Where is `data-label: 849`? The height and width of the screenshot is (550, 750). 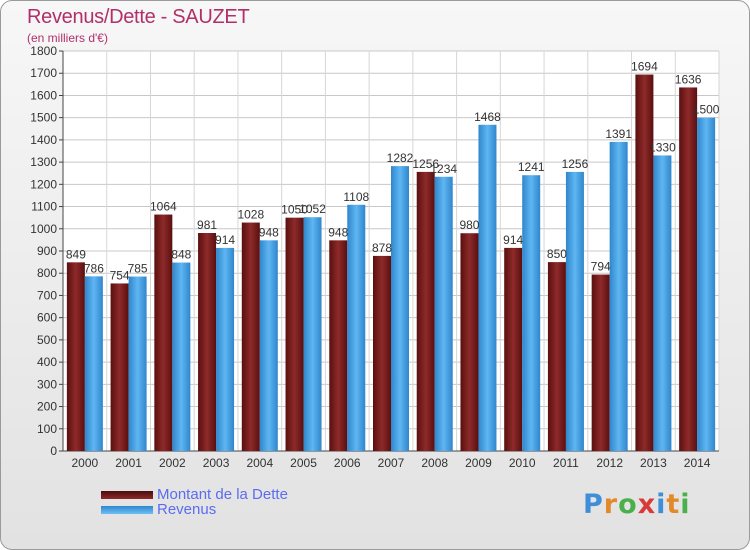
data-label: 849 is located at coordinates (76, 254).